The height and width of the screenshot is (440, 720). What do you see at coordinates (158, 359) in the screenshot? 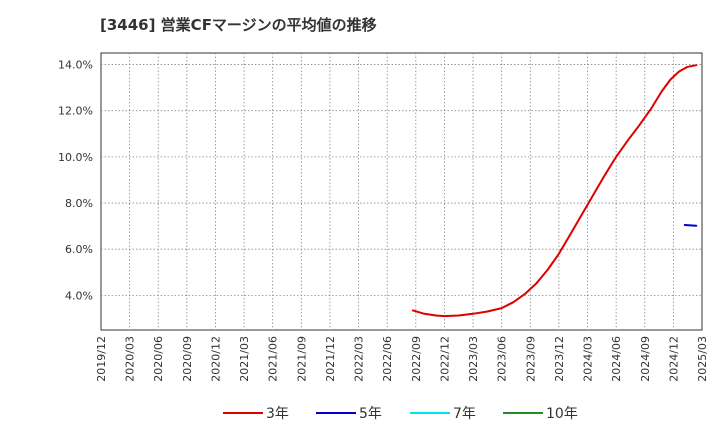
I see `x-tick-label: 2020/06` at bounding box center [158, 359].